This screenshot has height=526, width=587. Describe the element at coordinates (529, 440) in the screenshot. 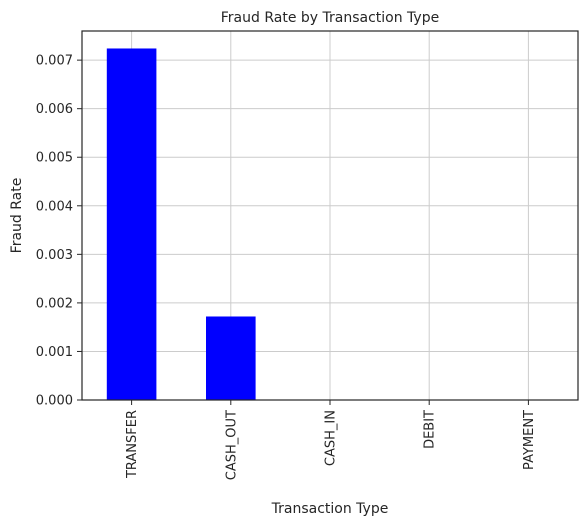

I see `x-tick-label: PAYMENT` at that location.